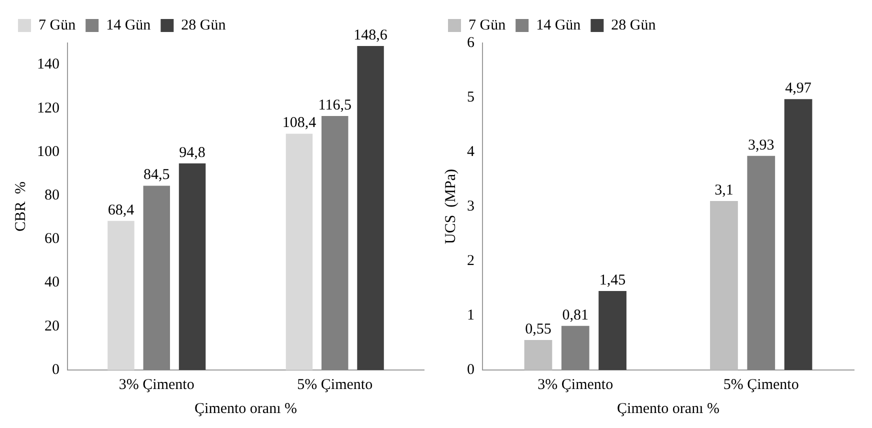  I want to click on data-label: 3,93, so click(761, 145).